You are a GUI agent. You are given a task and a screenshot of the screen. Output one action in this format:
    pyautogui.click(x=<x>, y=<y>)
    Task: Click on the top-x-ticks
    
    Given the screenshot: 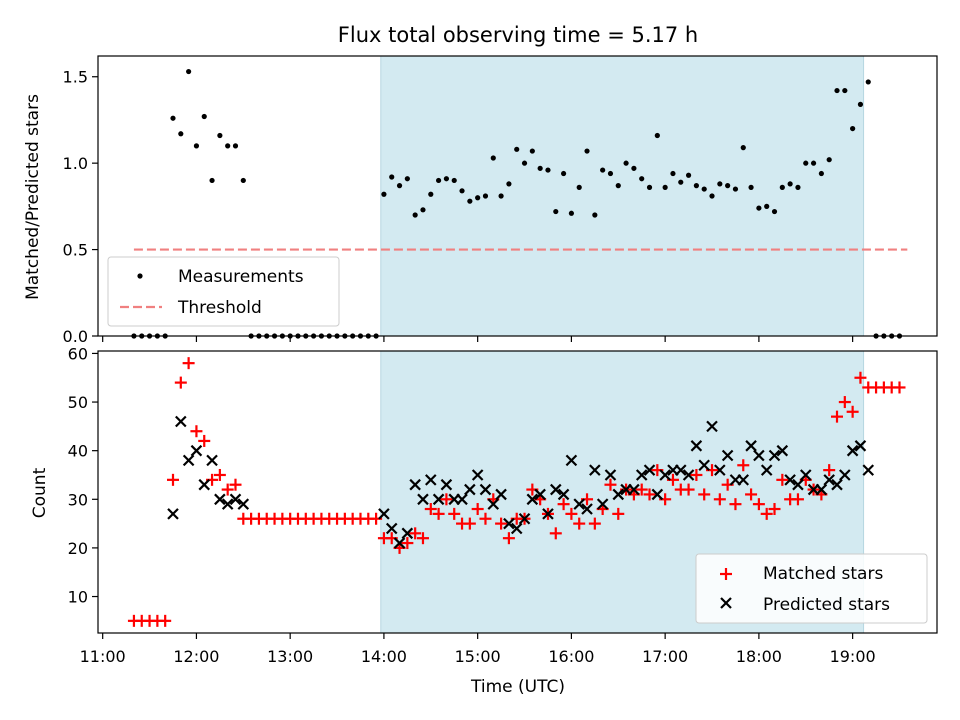 What is the action you would take?
    pyautogui.click(x=478, y=339)
    